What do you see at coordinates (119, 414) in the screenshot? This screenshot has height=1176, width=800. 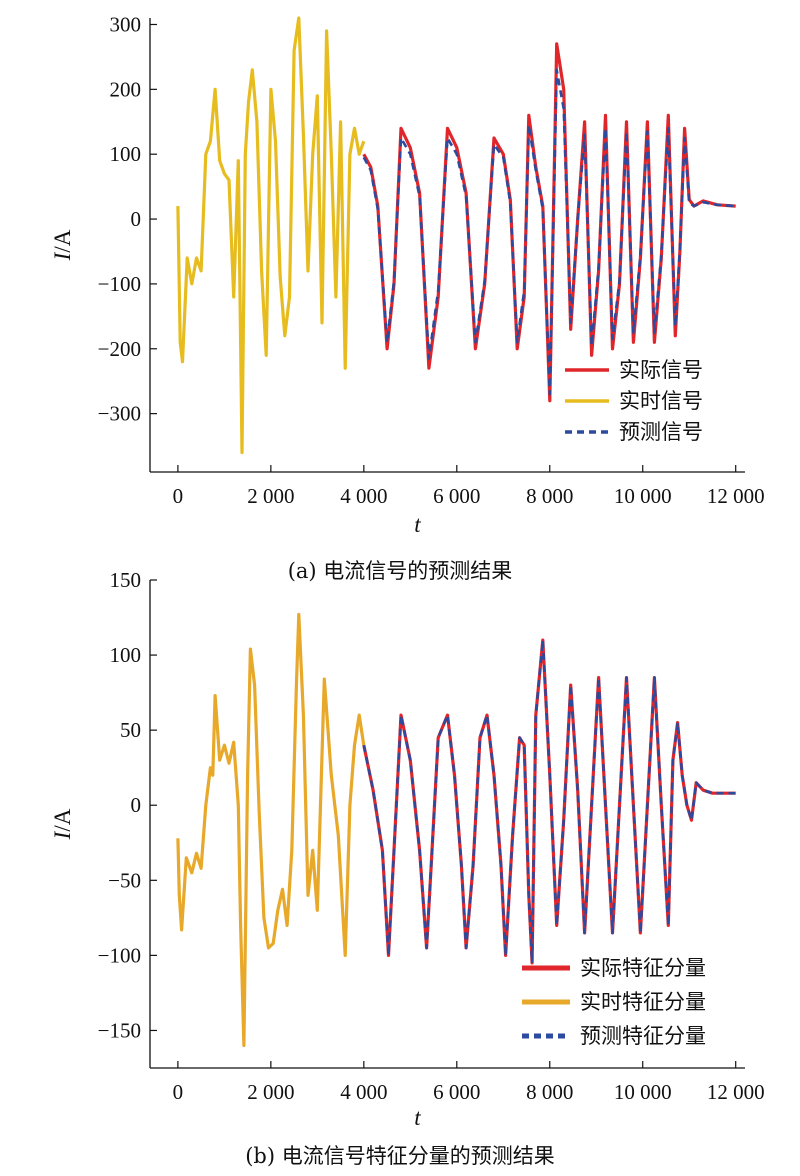 I see `y-tick-label: −300` at bounding box center [119, 414].